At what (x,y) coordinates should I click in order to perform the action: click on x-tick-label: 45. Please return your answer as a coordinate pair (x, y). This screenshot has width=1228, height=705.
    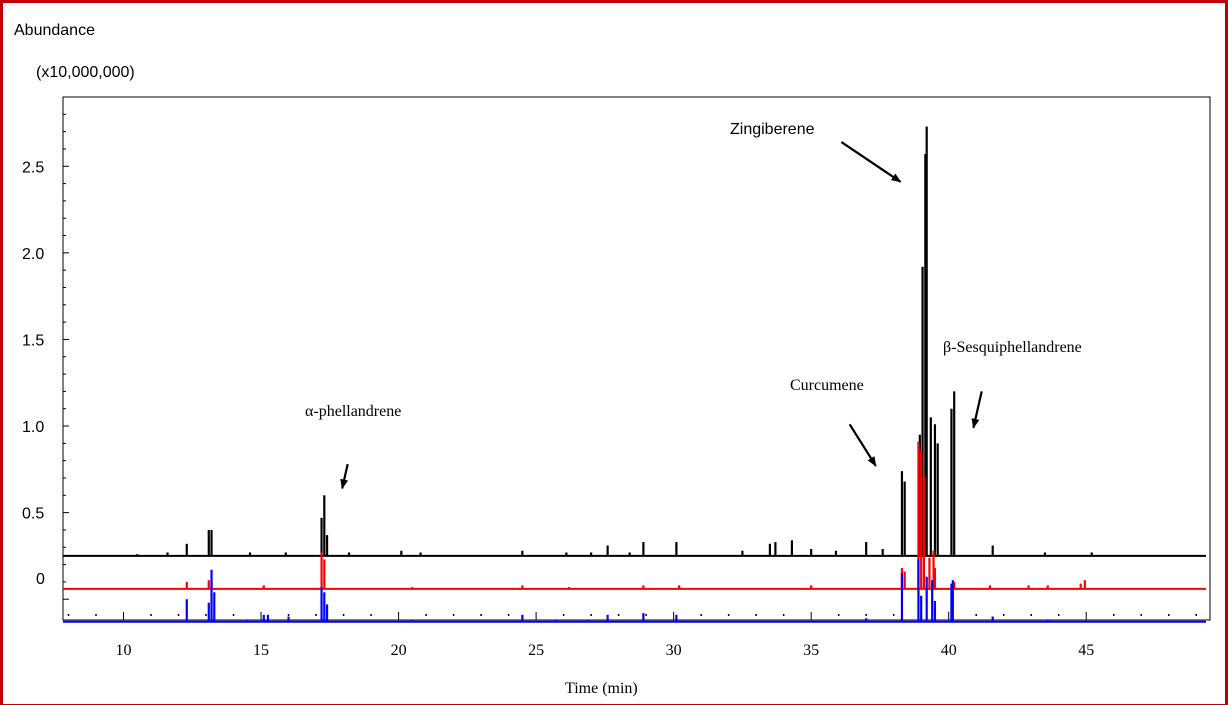
    Looking at the image, I should click on (1086, 650).